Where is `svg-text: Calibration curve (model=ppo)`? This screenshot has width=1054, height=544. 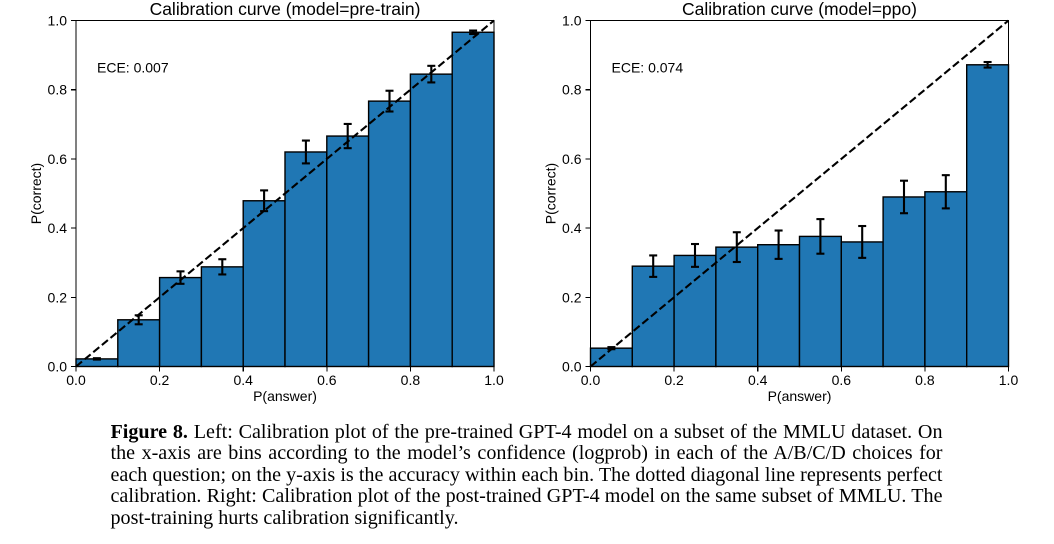
svg-text: Calibration curve (model=ppo) is located at coordinates (799, 9).